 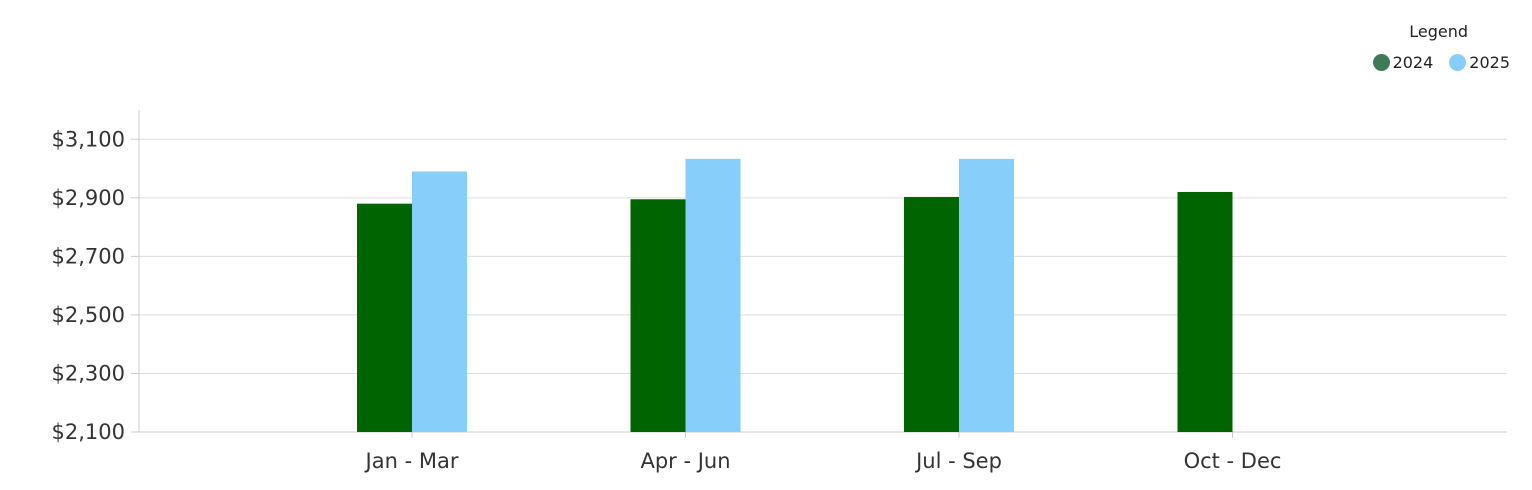 I want to click on bar-2025-jul-sep, so click(x=986, y=295).